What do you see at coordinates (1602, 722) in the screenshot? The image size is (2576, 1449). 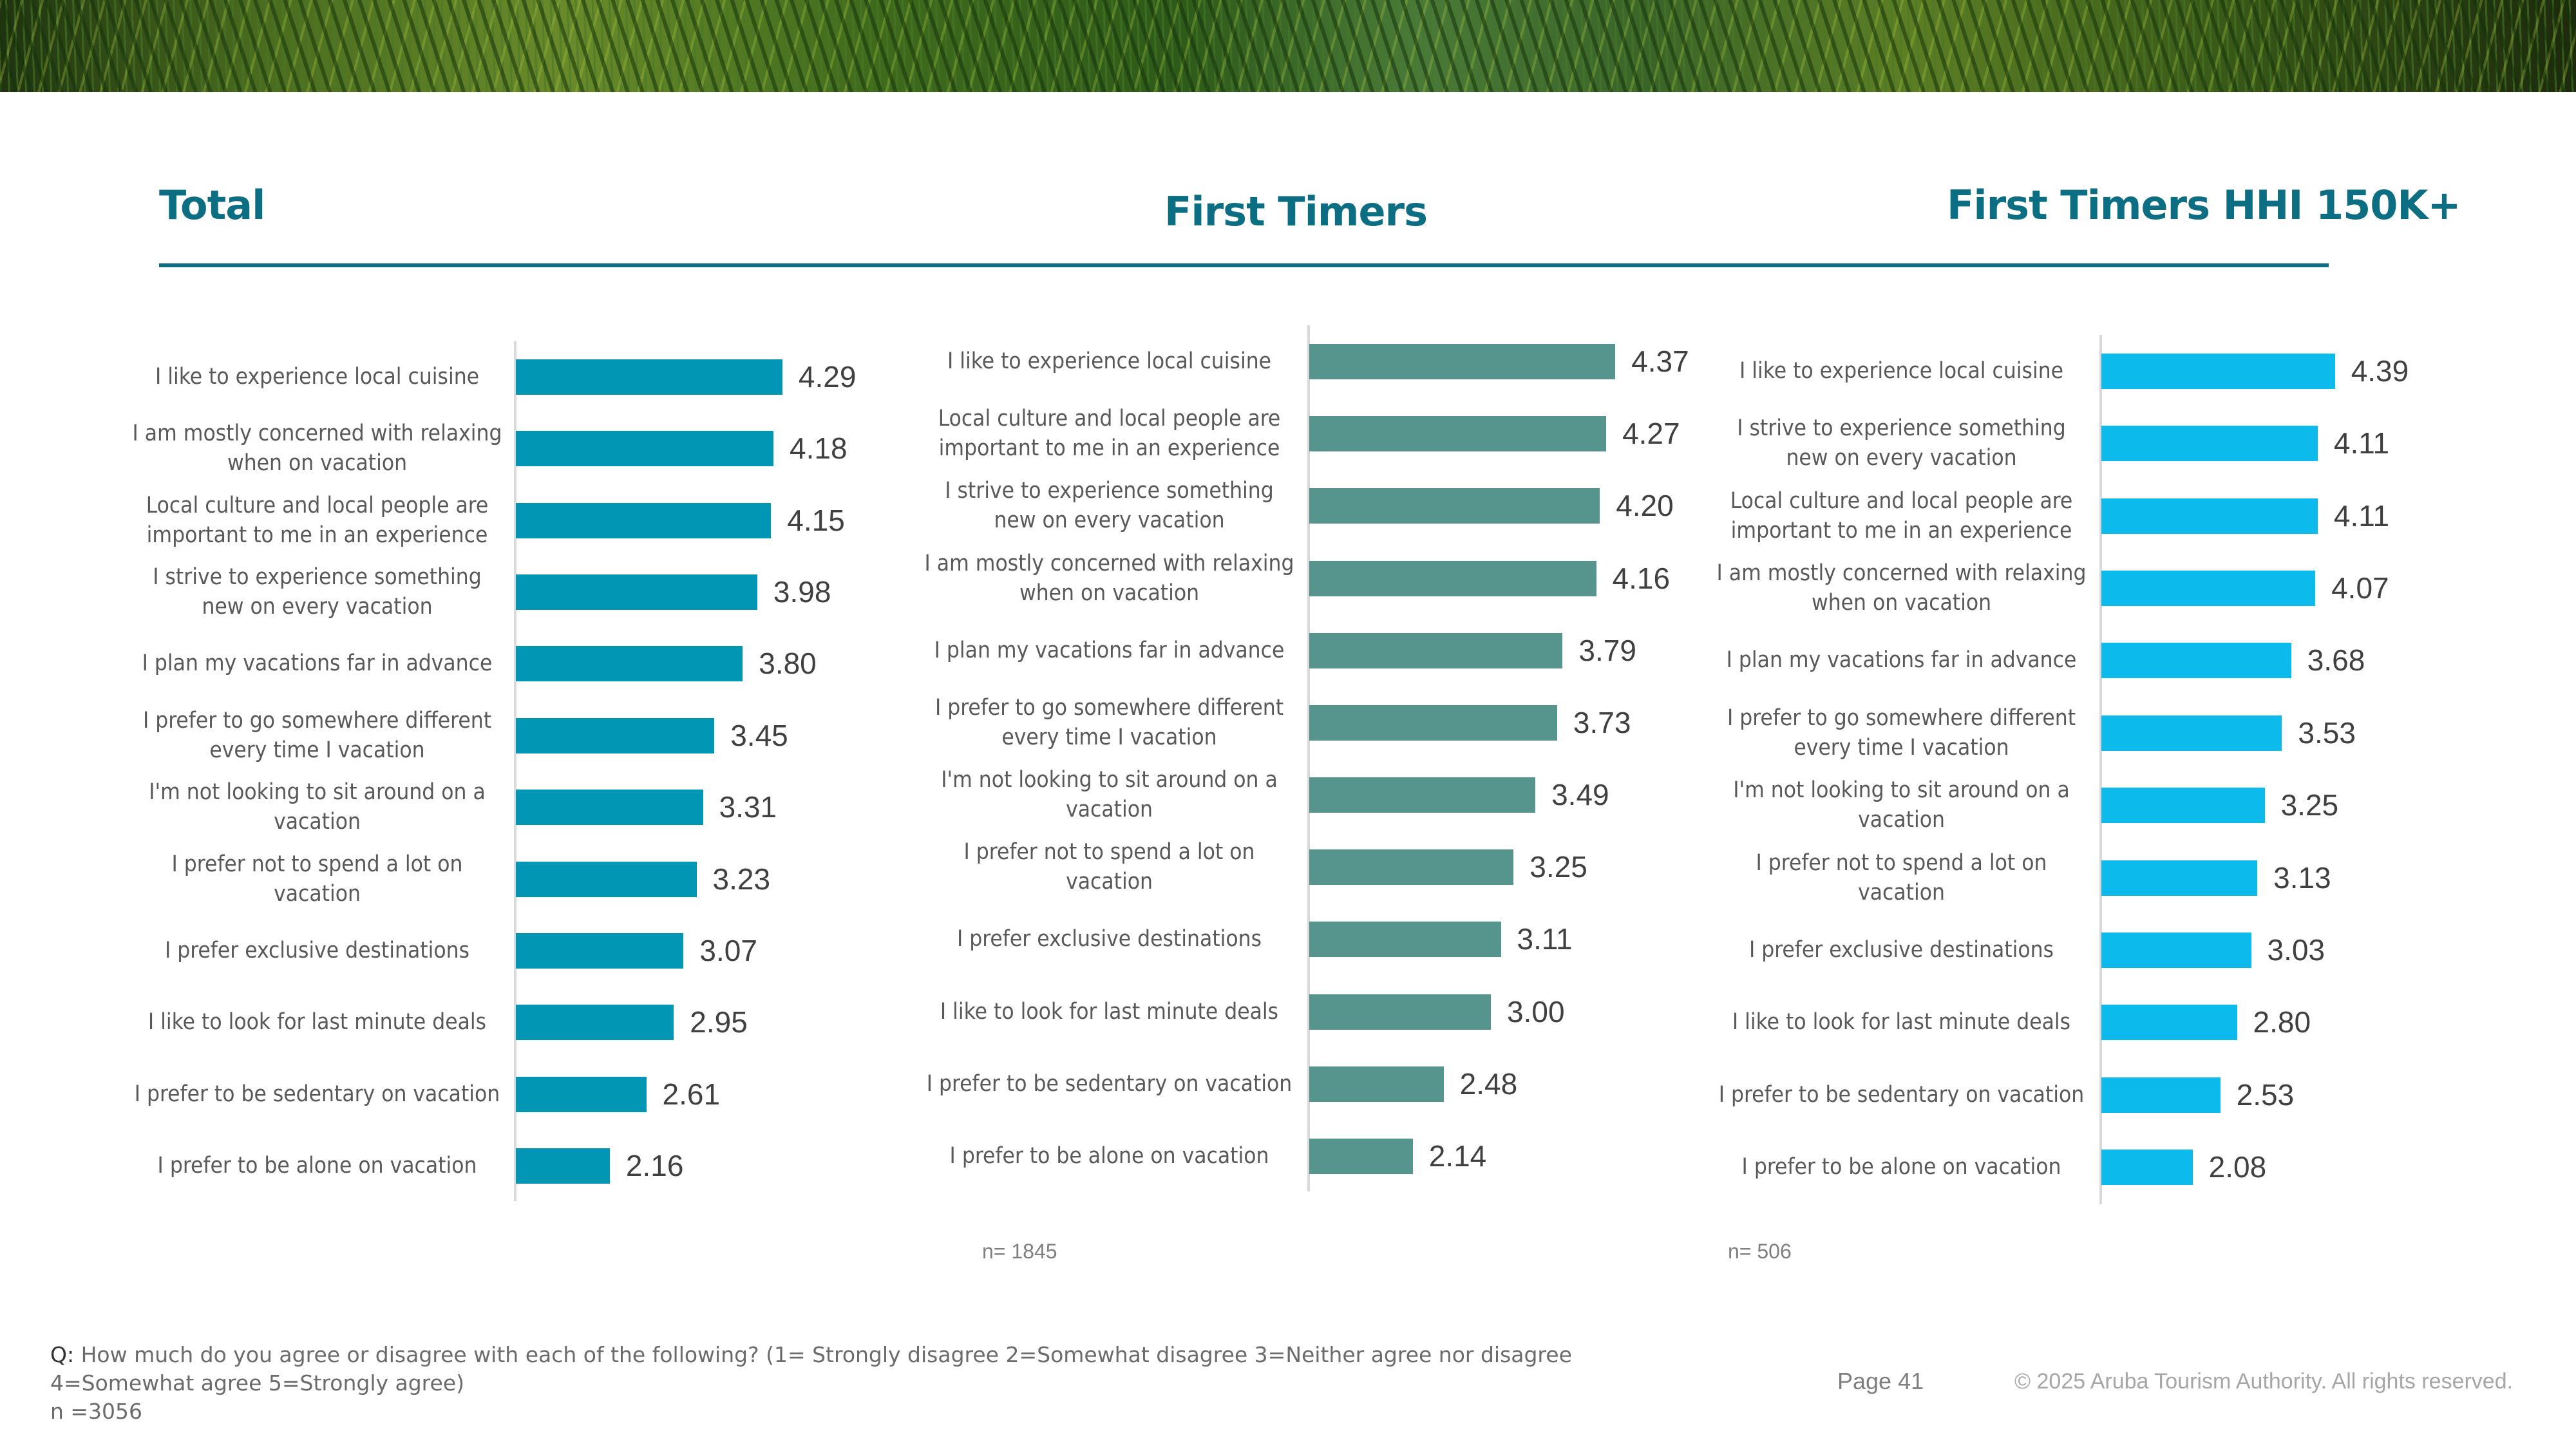 I see `value-label: 3.73` at bounding box center [1602, 722].